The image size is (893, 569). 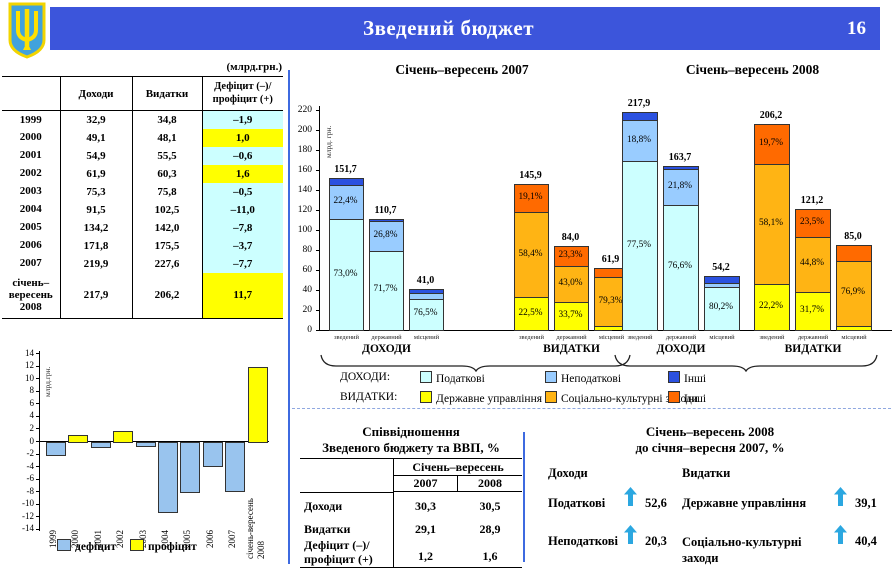 What do you see at coordinates (426, 377) in the screenshot?
I see `tax-swatch-icon` at bounding box center [426, 377].